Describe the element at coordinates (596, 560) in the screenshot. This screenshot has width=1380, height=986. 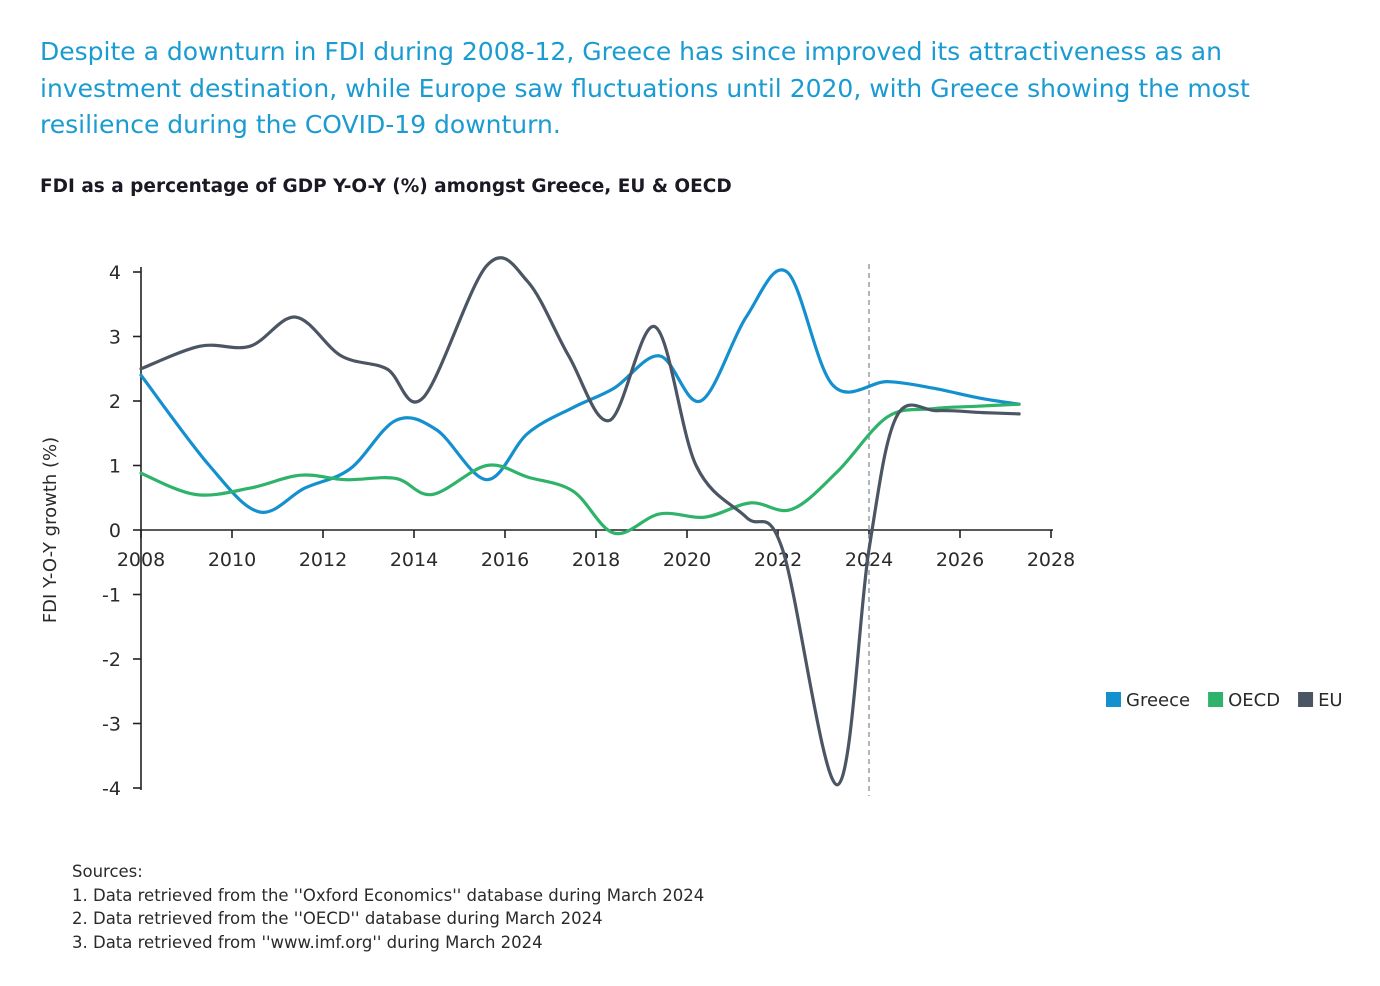
I see `x-tick-label: 2018` at that location.